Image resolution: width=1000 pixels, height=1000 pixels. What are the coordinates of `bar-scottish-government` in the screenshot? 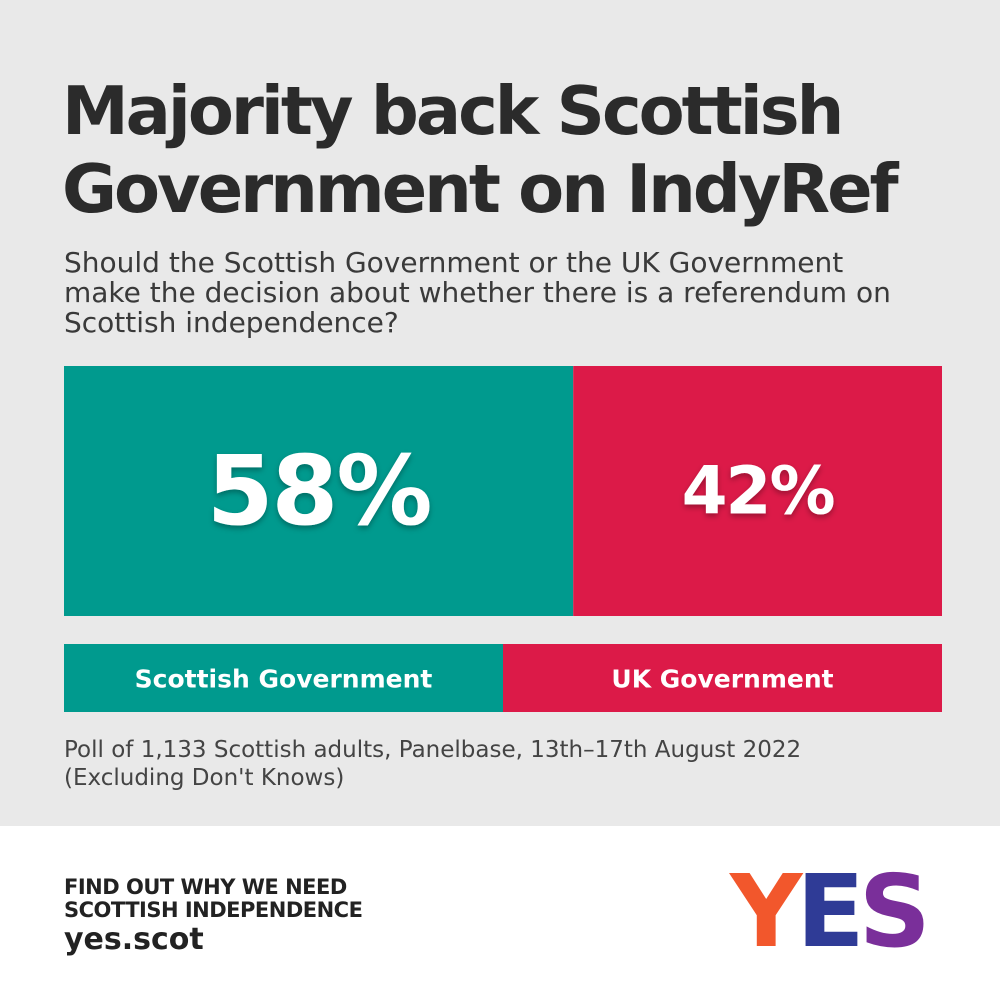 It's located at (319, 491).